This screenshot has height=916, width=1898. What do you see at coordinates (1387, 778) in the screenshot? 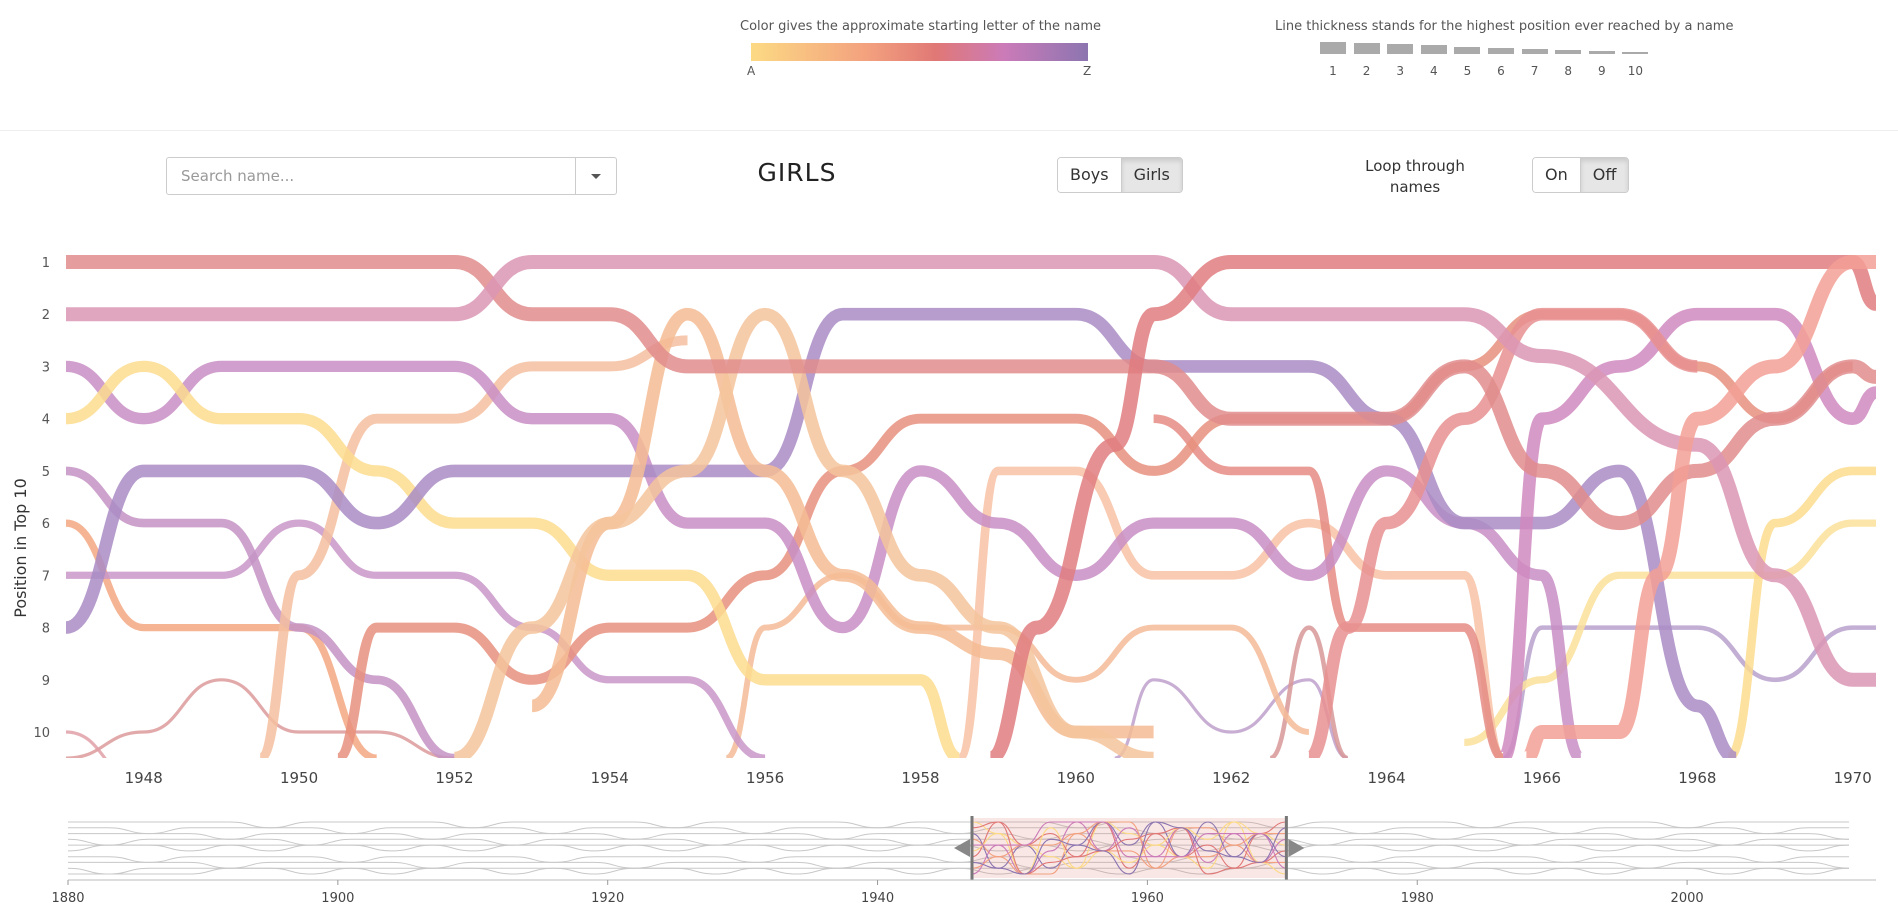
I see `x-tick-label: 1964` at bounding box center [1387, 778].